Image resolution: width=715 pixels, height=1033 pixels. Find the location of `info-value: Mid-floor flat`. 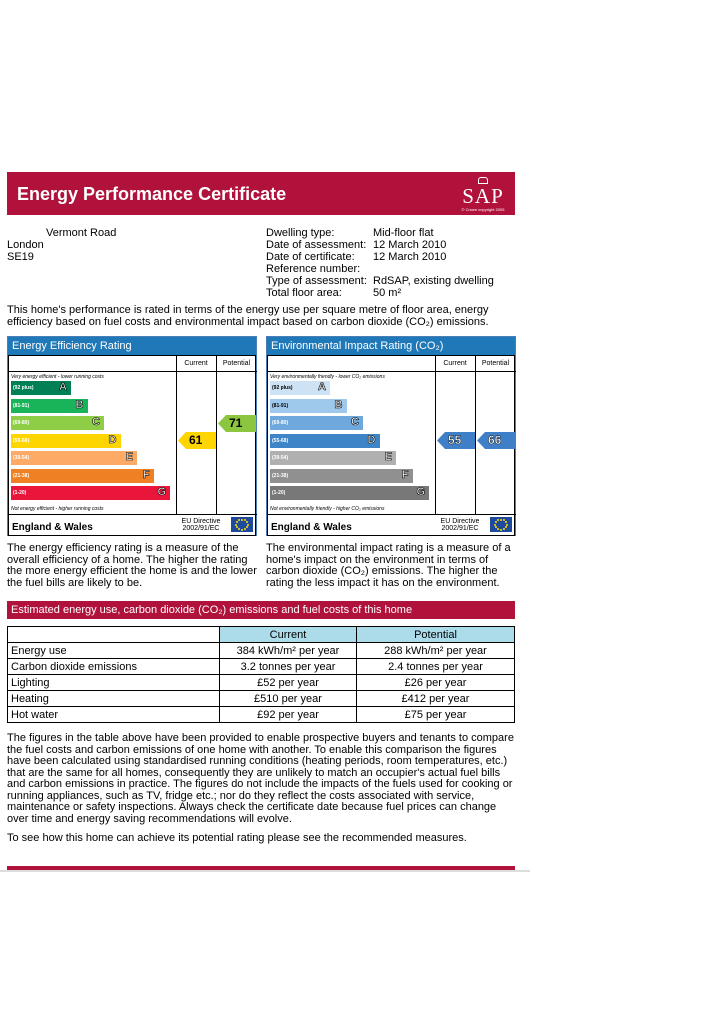

info-value: Mid-floor flat is located at coordinates (403, 233).